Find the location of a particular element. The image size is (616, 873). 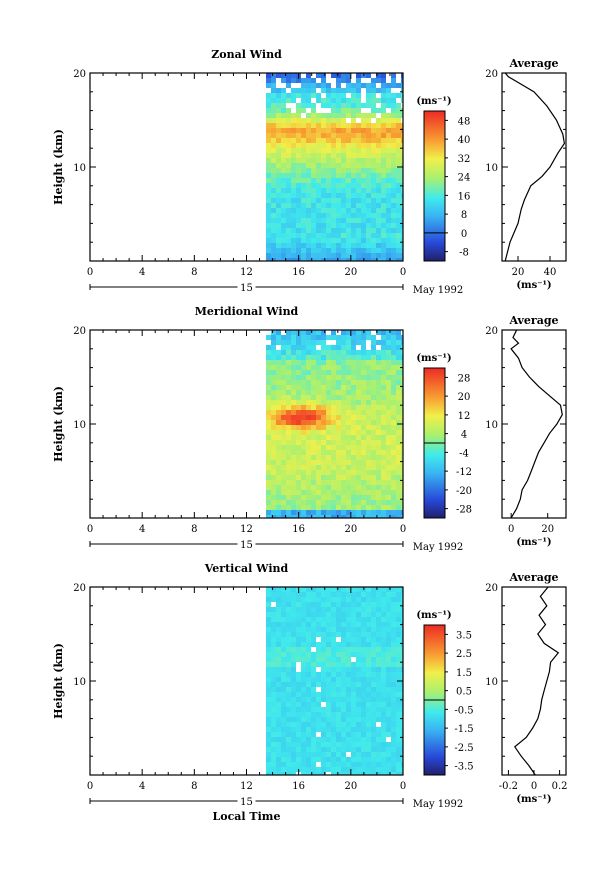

colorbar-tick-label: -0.5 is located at coordinates (463, 710).